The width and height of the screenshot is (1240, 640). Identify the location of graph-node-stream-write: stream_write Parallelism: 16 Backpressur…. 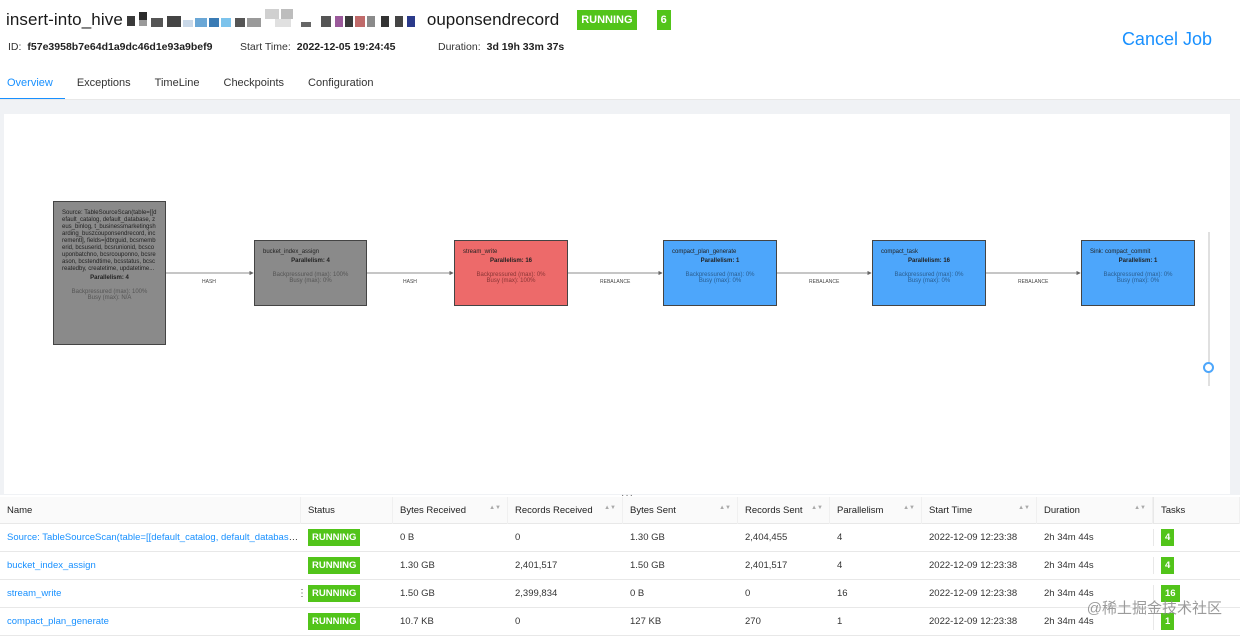
(511, 273).